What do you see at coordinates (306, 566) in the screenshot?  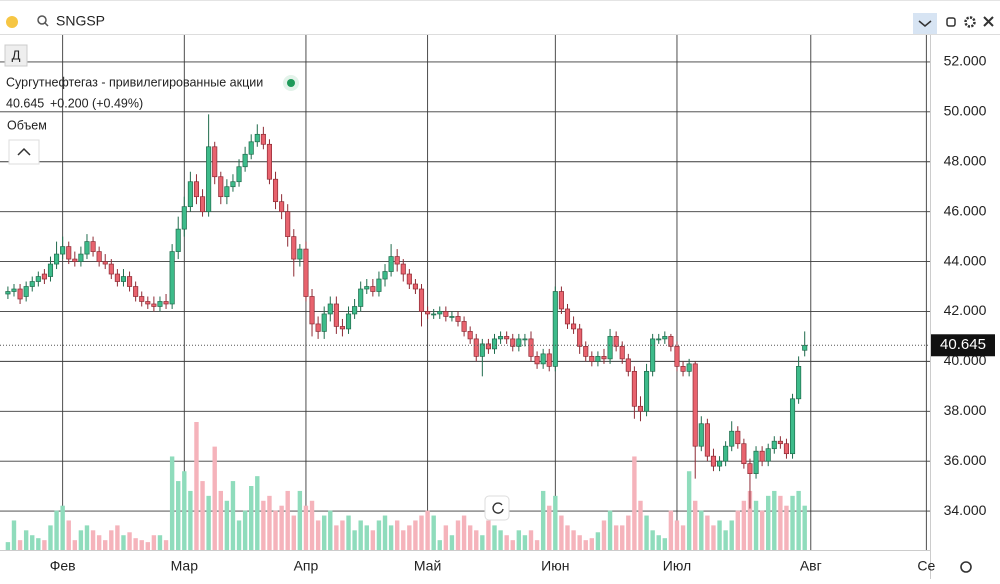 I see `x-tick-label: Апр` at bounding box center [306, 566].